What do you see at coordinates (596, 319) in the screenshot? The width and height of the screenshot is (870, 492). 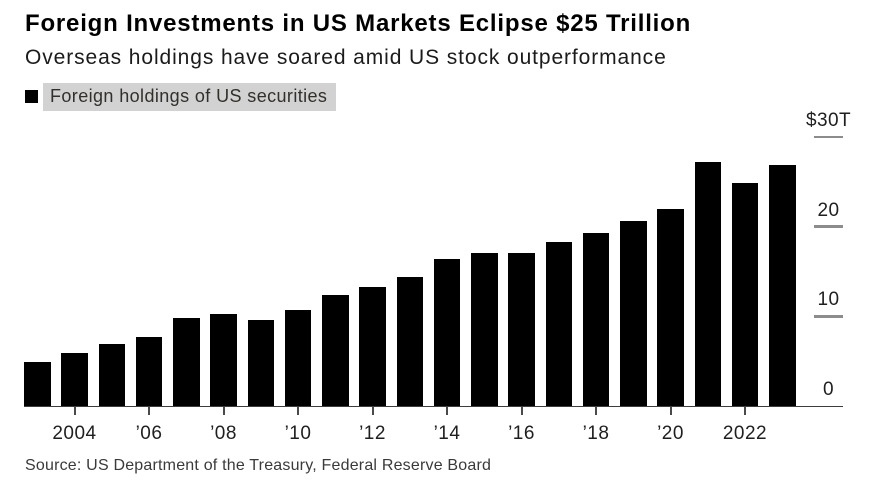 I see `bar-2018` at bounding box center [596, 319].